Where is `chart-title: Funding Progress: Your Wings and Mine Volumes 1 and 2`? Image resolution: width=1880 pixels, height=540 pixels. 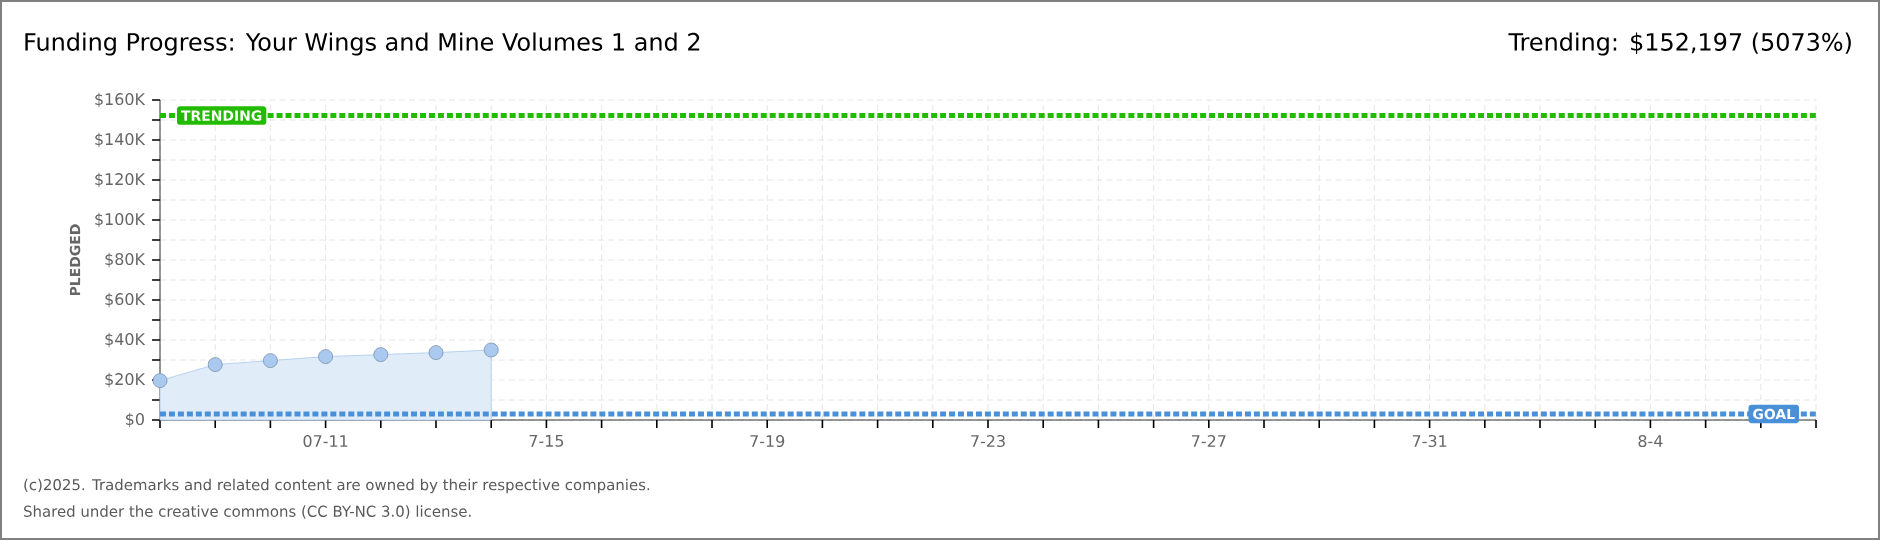
chart-title: Funding Progress: Your Wings and Mine Volumes 1 and 2 is located at coordinates (362, 44).